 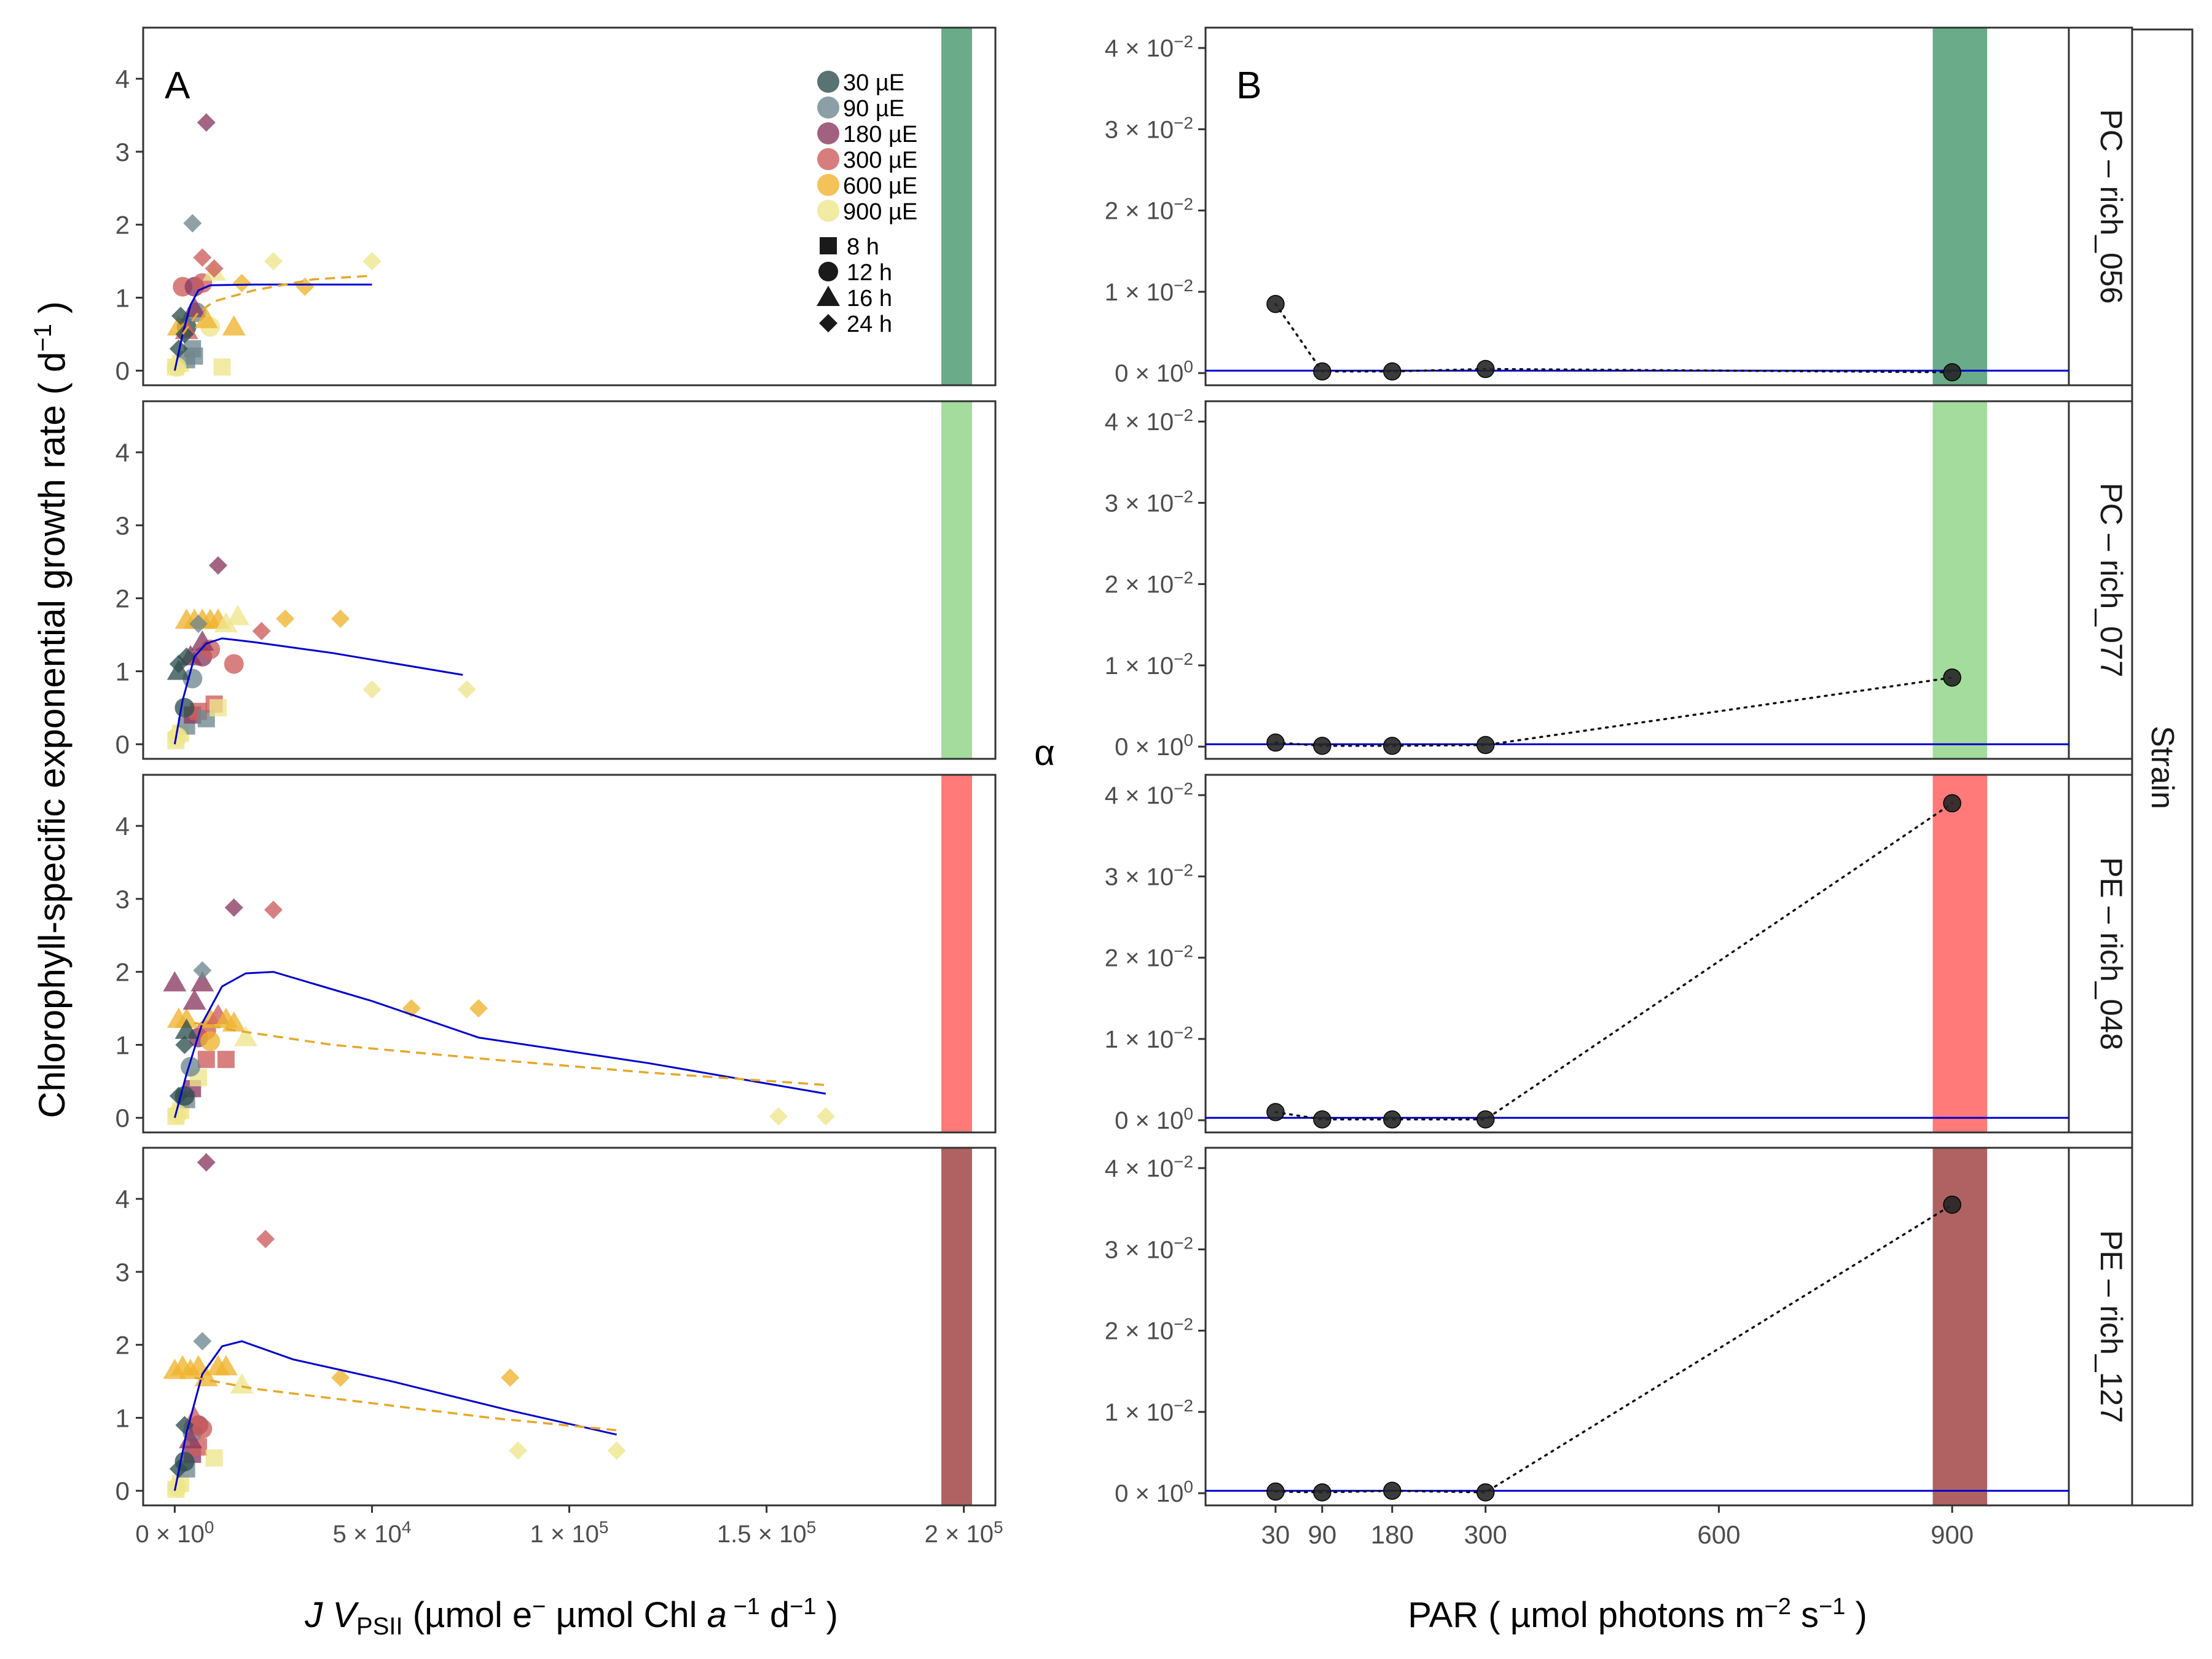 I want to click on y-tick-label: 4 × 10⁻², so click(x=1149, y=1167).